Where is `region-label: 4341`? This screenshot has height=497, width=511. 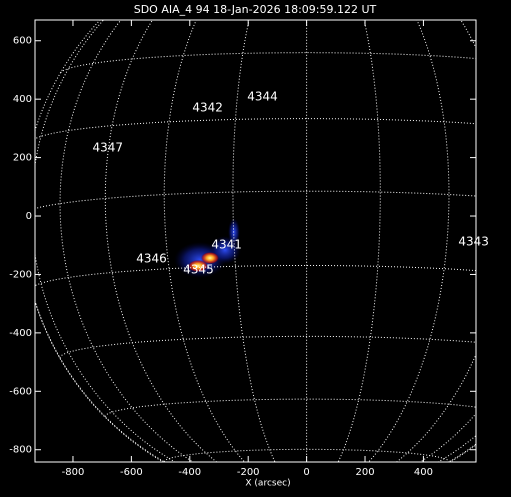 region-label: 4341 is located at coordinates (226, 244).